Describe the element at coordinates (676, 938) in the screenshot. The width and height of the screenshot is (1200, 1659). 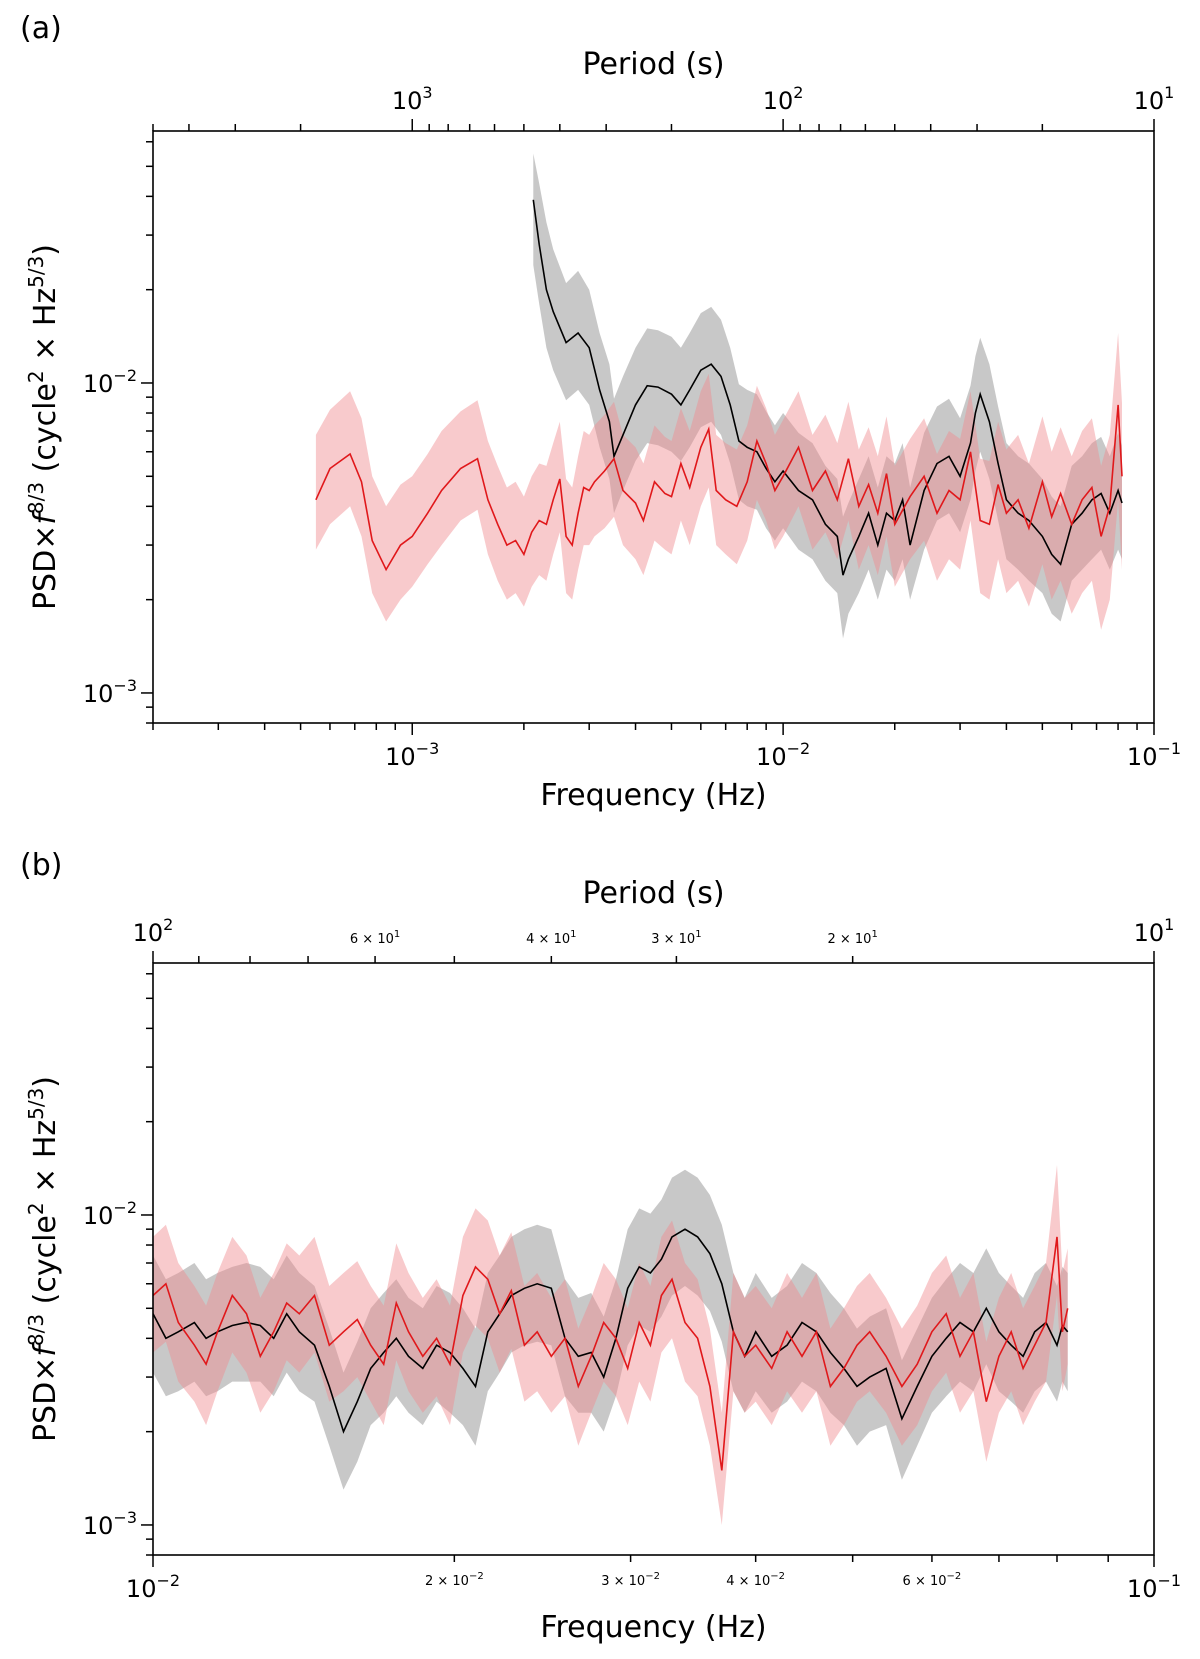
I see `period-minor-tick-label: 3 × 101` at that location.